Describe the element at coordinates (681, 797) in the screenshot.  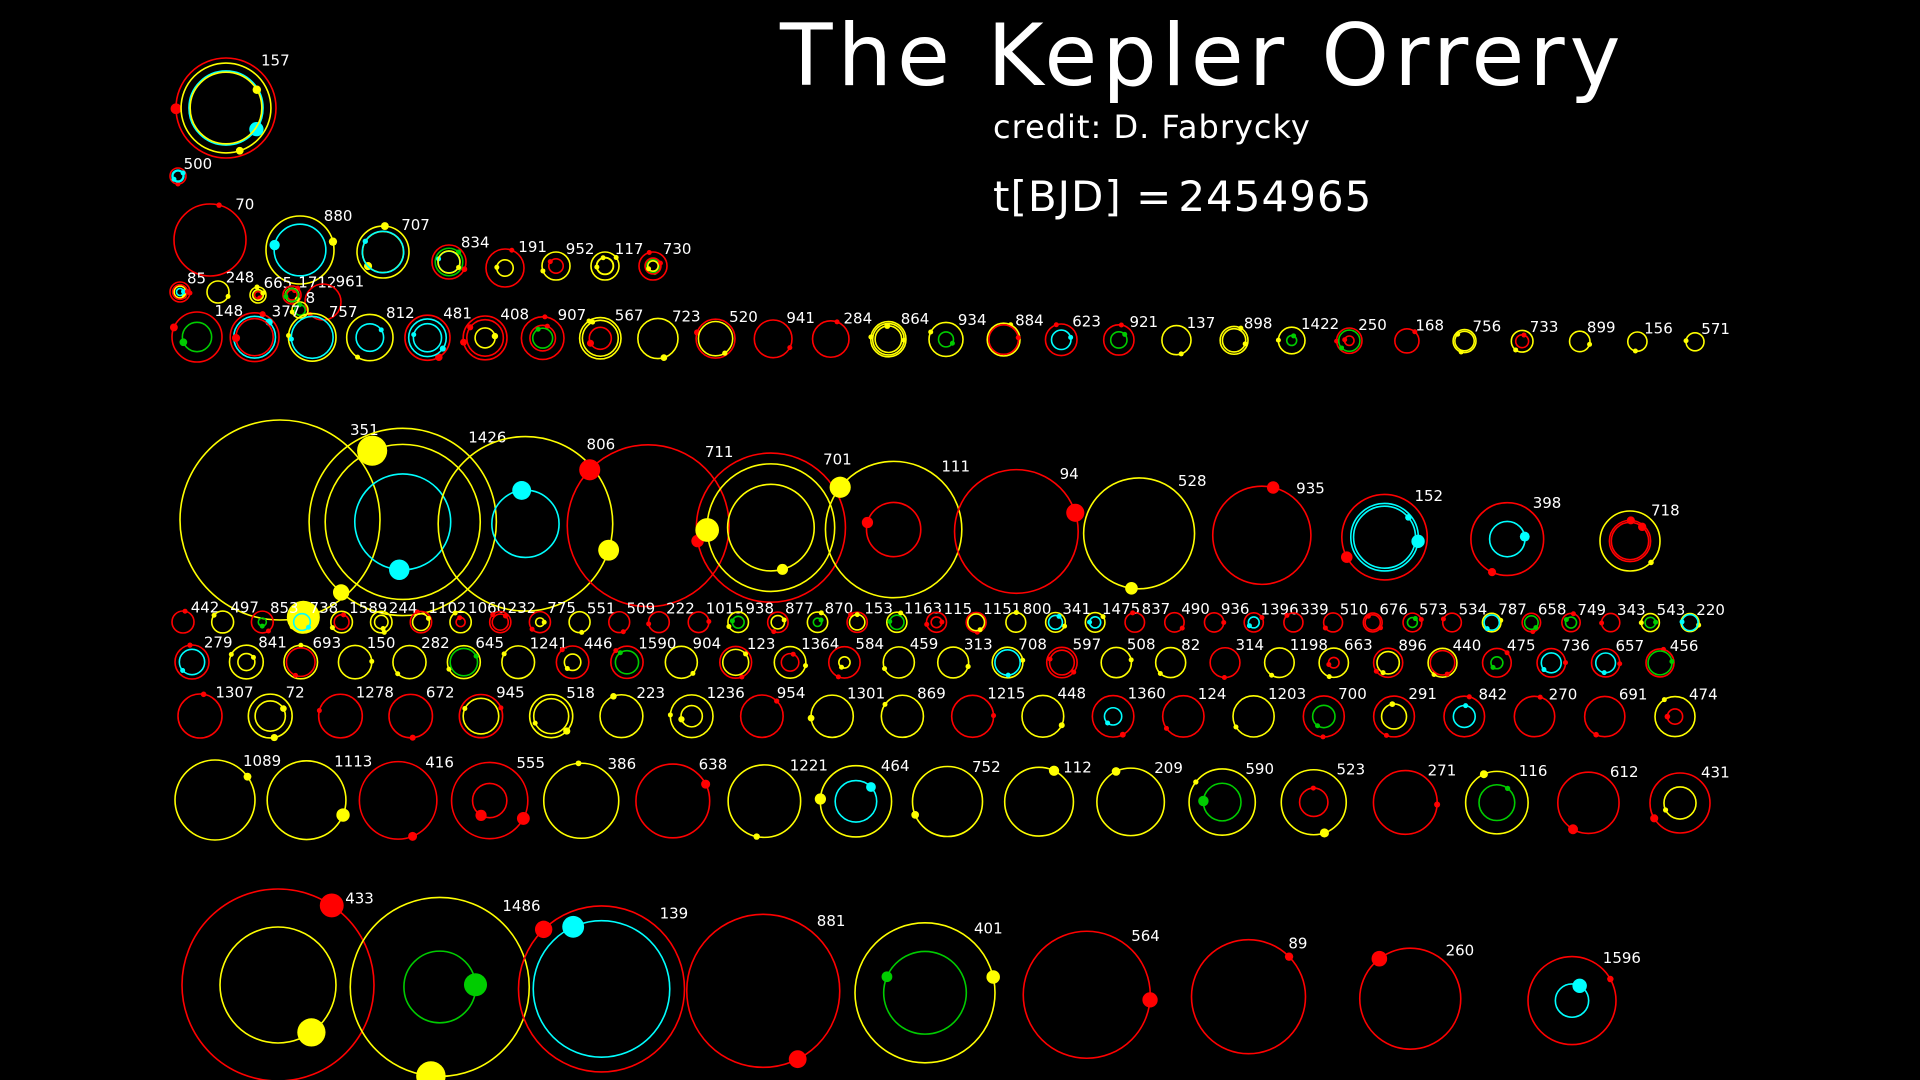
I see `planetary-system: 638` at that location.